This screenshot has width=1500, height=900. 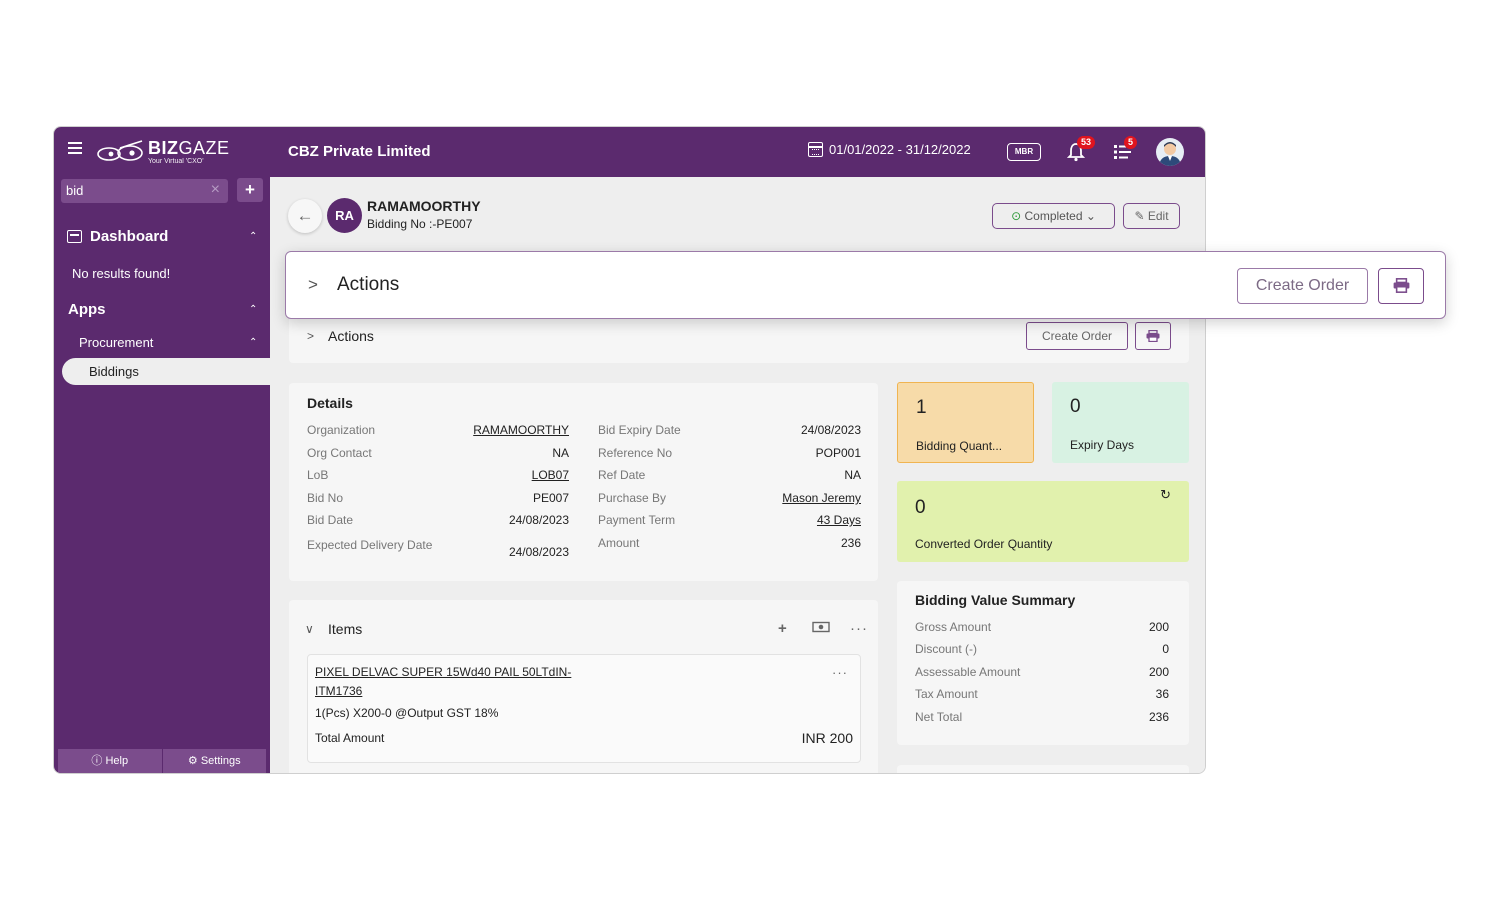 What do you see at coordinates (1042, 627) in the screenshot?
I see `summary-row: Gross Amount 200` at bounding box center [1042, 627].